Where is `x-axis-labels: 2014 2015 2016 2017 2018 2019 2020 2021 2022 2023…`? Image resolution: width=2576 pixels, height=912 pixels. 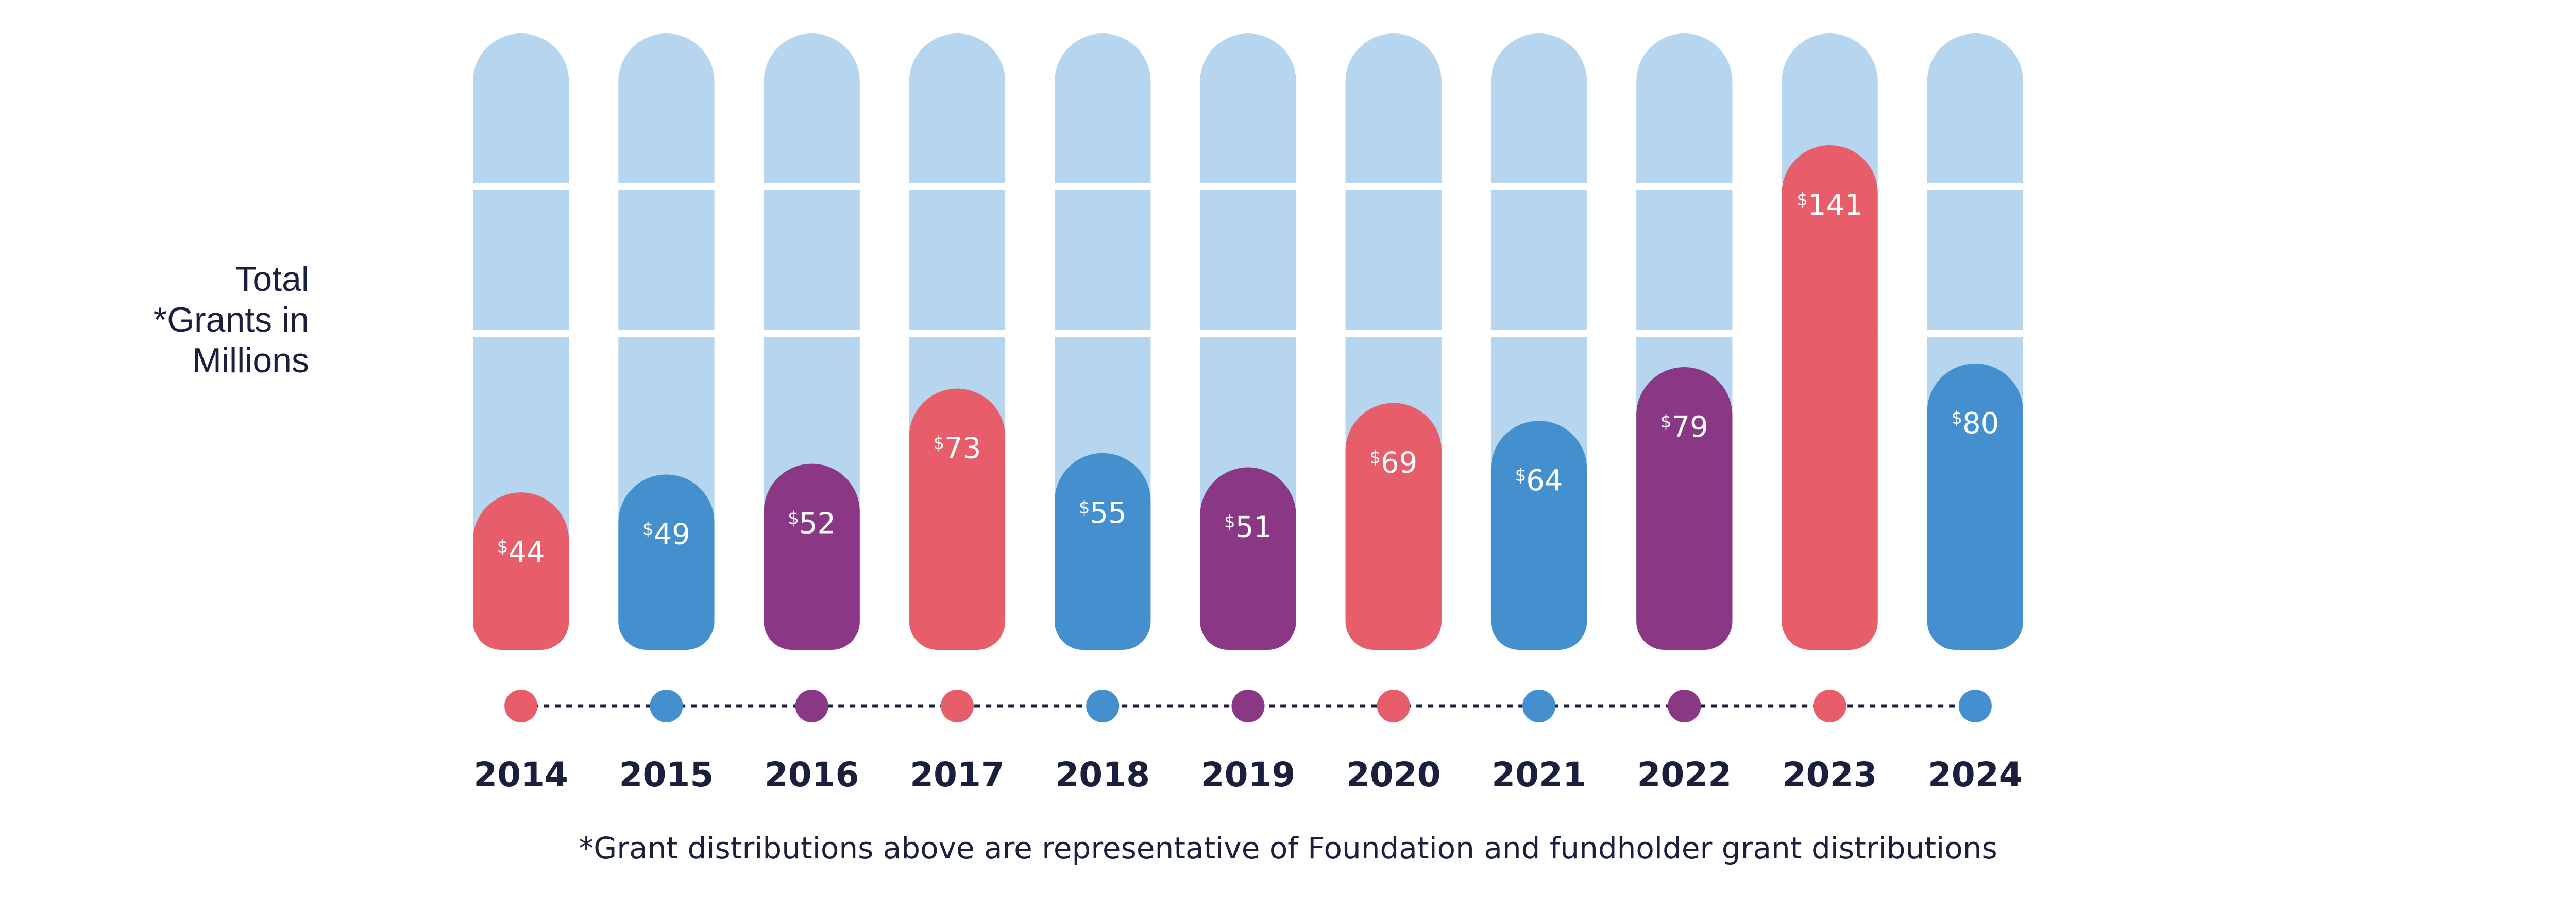
x-axis-labels: 2014 2015 2016 2017 2018 2019 2020 2021 2022 2023… is located at coordinates (1247, 775).